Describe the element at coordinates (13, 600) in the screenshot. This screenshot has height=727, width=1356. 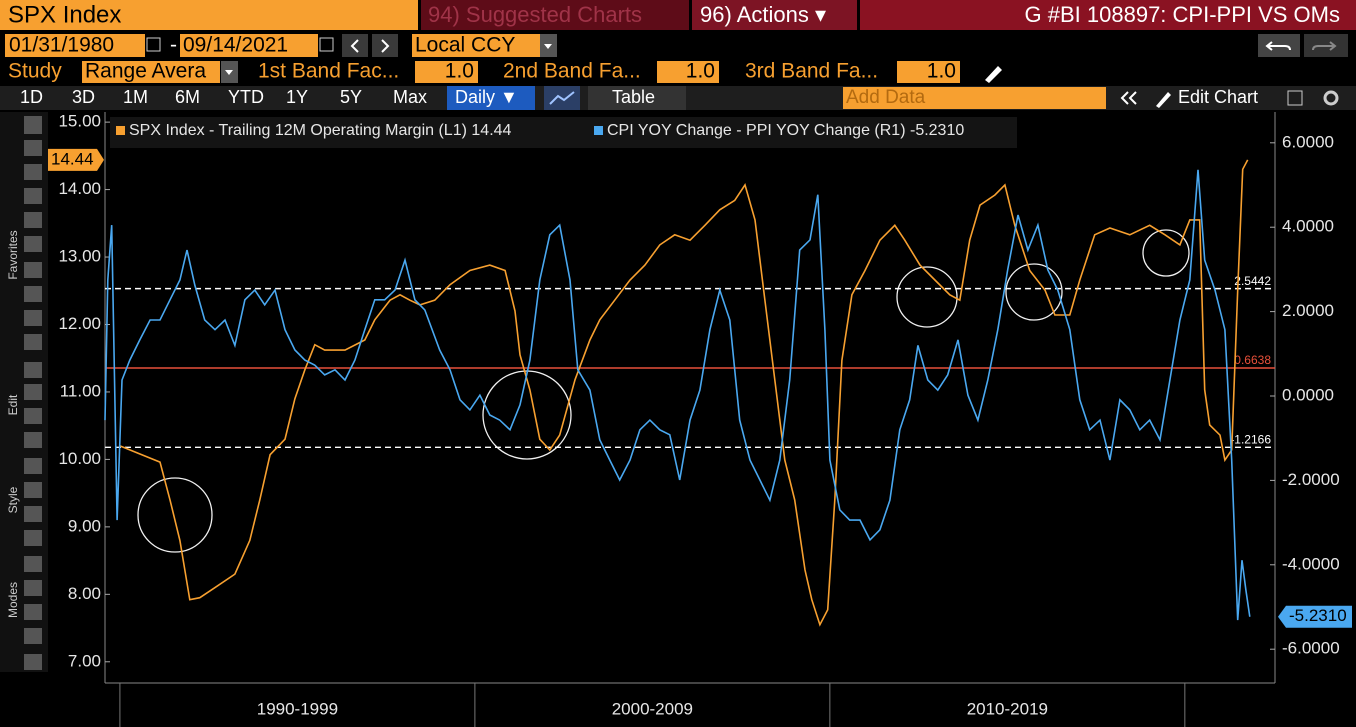
I see `sidebar-label: Modes` at that location.